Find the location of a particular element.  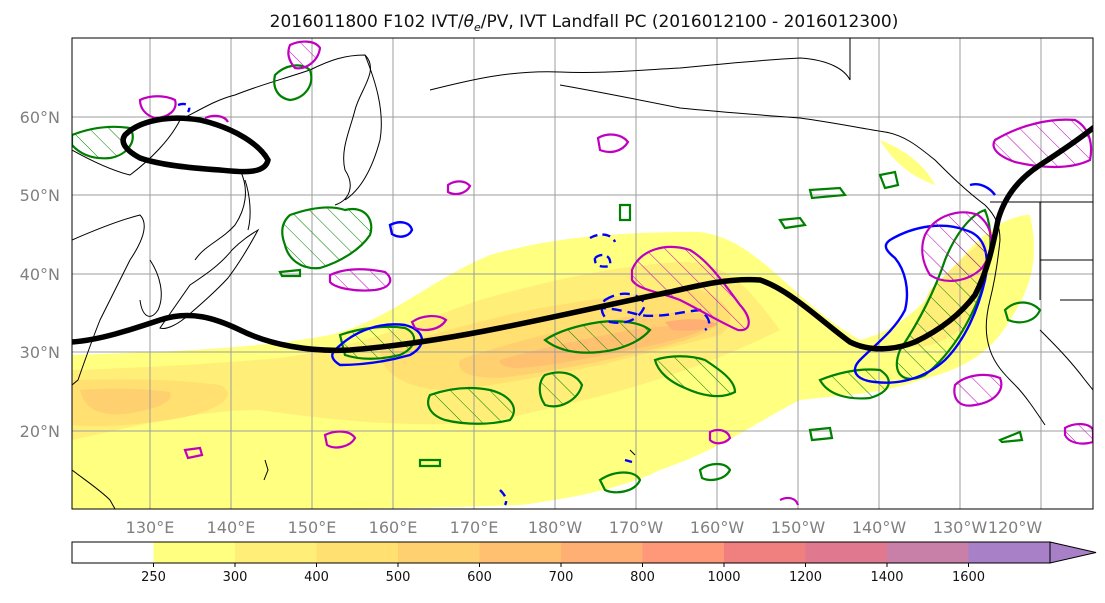

colorbar-tick-label: 700 is located at coordinates (561, 577).